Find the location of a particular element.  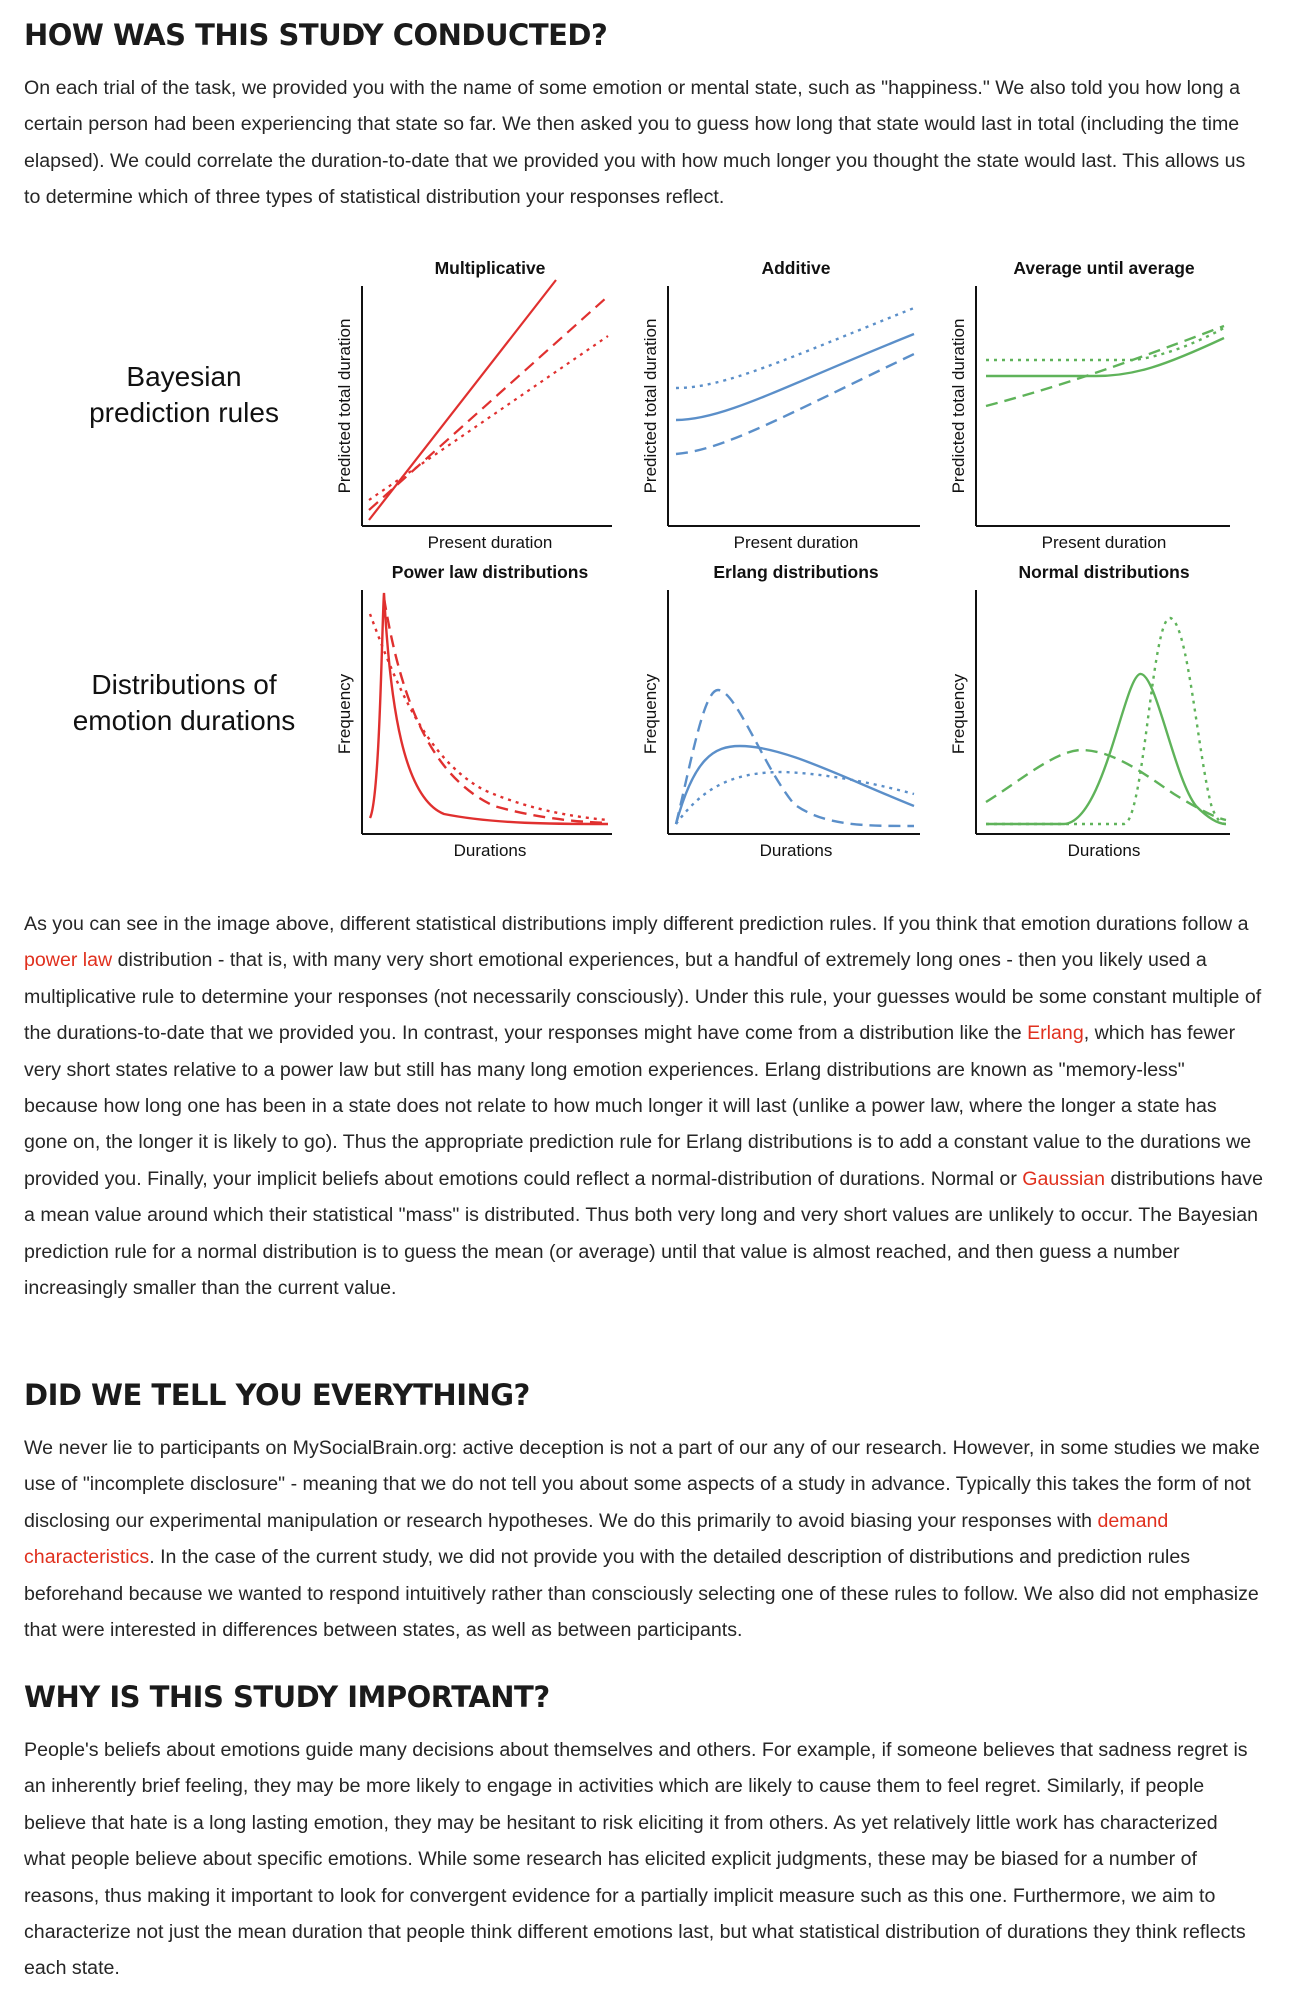

panel-title-additive: Additive is located at coordinates (795, 268).